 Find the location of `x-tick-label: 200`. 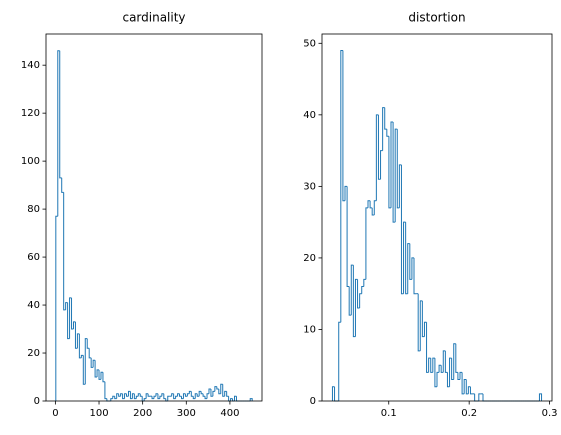

x-tick-label: 200 is located at coordinates (142, 413).